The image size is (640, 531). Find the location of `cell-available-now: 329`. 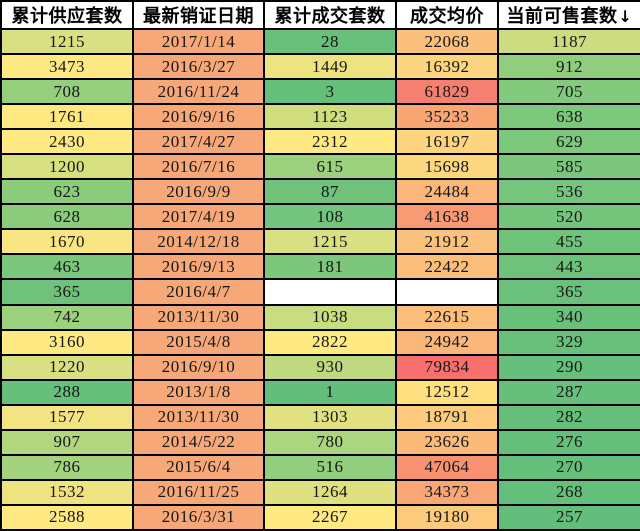

cell-available-now: 329 is located at coordinates (568, 342).